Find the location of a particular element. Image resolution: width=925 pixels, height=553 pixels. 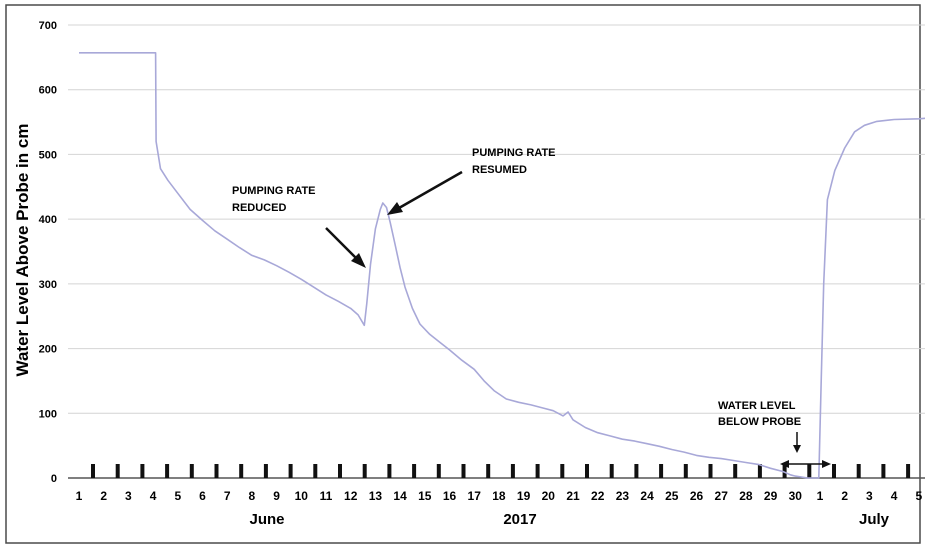

annotation-below-line-2: BELOW PROBE is located at coordinates (759, 422).